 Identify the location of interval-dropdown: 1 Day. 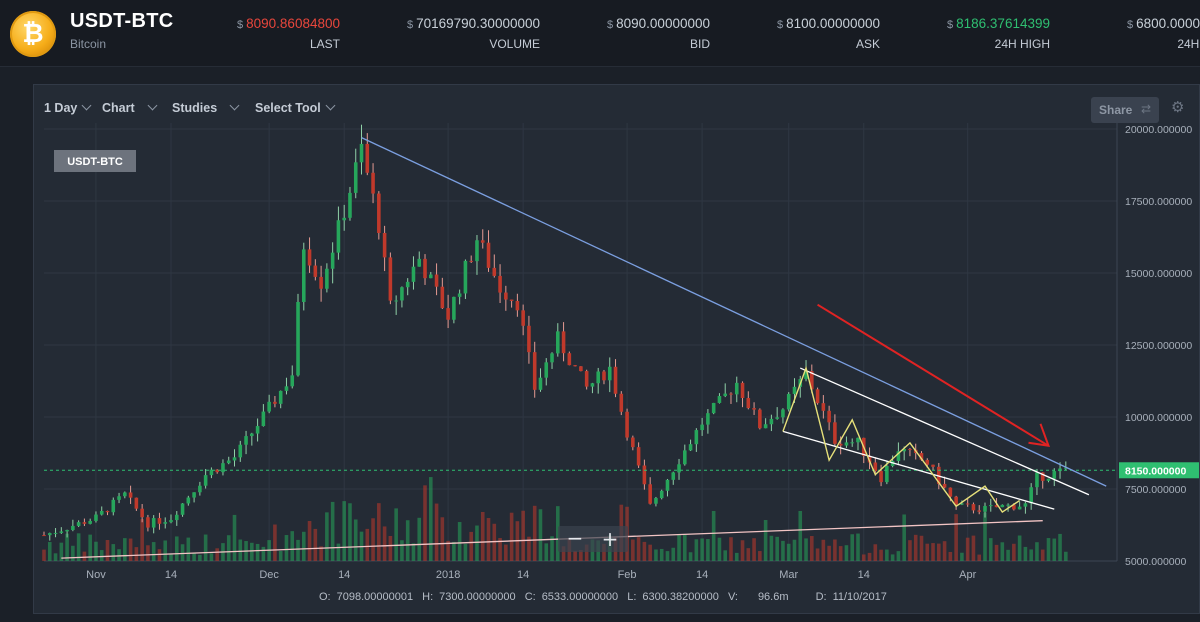
(68, 107).